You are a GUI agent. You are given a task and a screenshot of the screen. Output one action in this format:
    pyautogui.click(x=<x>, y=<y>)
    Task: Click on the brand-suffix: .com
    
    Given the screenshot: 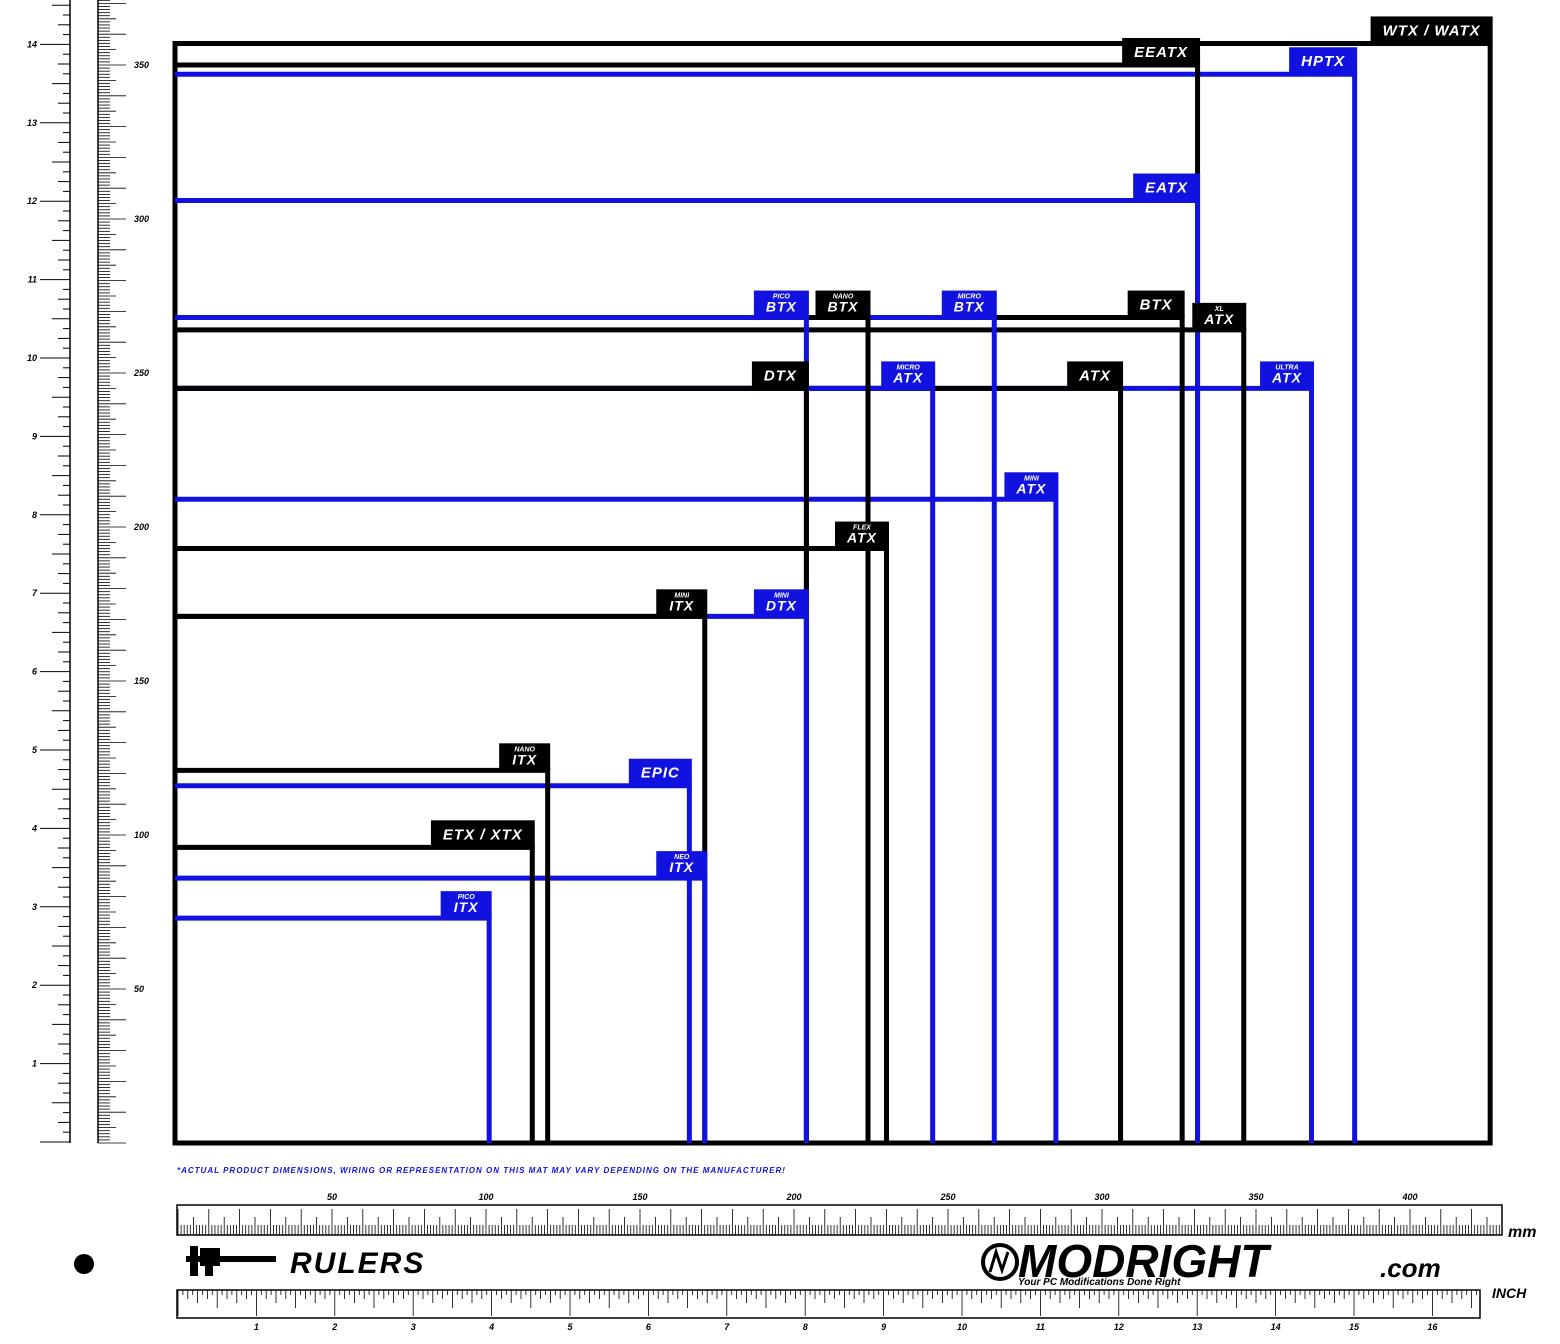 What is the action you would take?
    pyautogui.click(x=1410, y=1268)
    